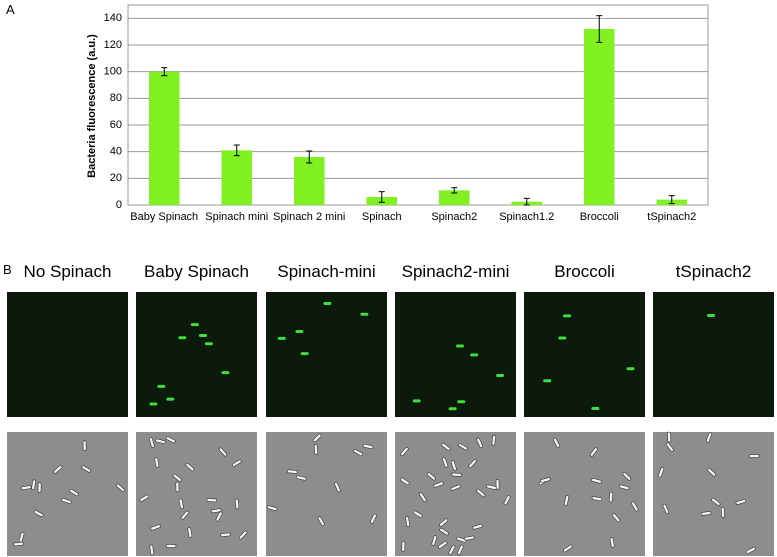  What do you see at coordinates (196, 271) in the screenshot?
I see `image-label: Baby Spinach` at bounding box center [196, 271].